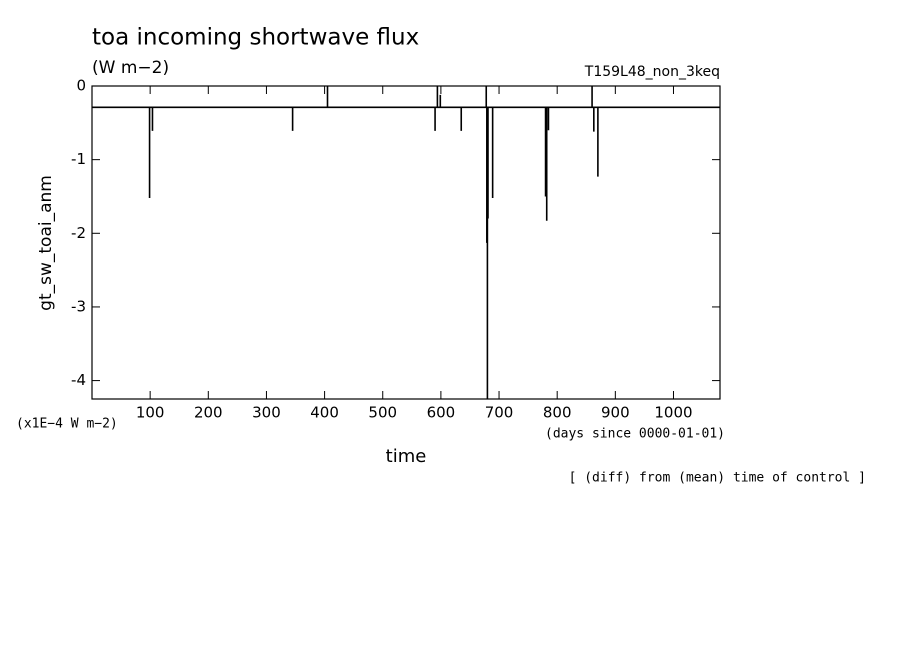 Image resolution: width=904 pixels, height=654 pixels. I want to click on x-tick-label: 600, so click(441, 413).